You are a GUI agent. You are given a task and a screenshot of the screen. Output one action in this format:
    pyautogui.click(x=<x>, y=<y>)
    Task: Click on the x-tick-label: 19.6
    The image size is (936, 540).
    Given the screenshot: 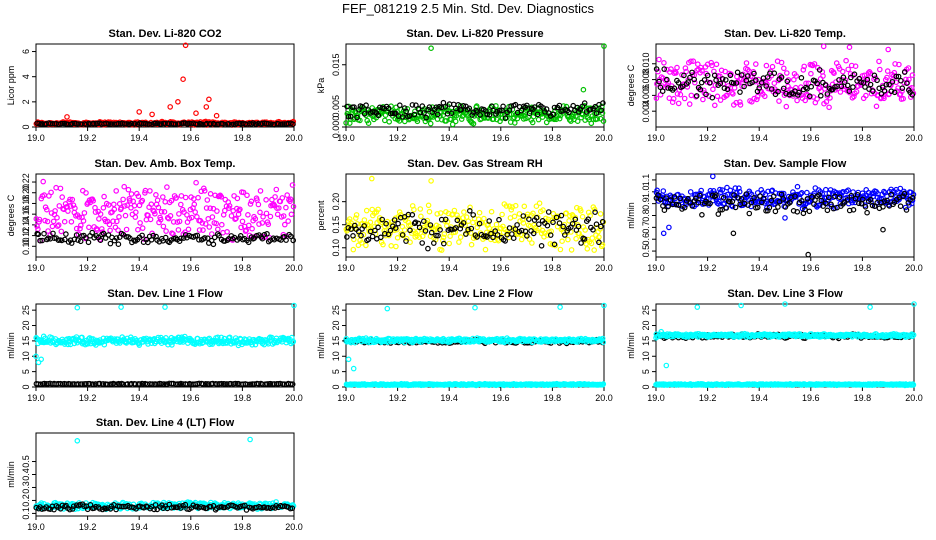 What is the action you would take?
    pyautogui.click(x=501, y=268)
    